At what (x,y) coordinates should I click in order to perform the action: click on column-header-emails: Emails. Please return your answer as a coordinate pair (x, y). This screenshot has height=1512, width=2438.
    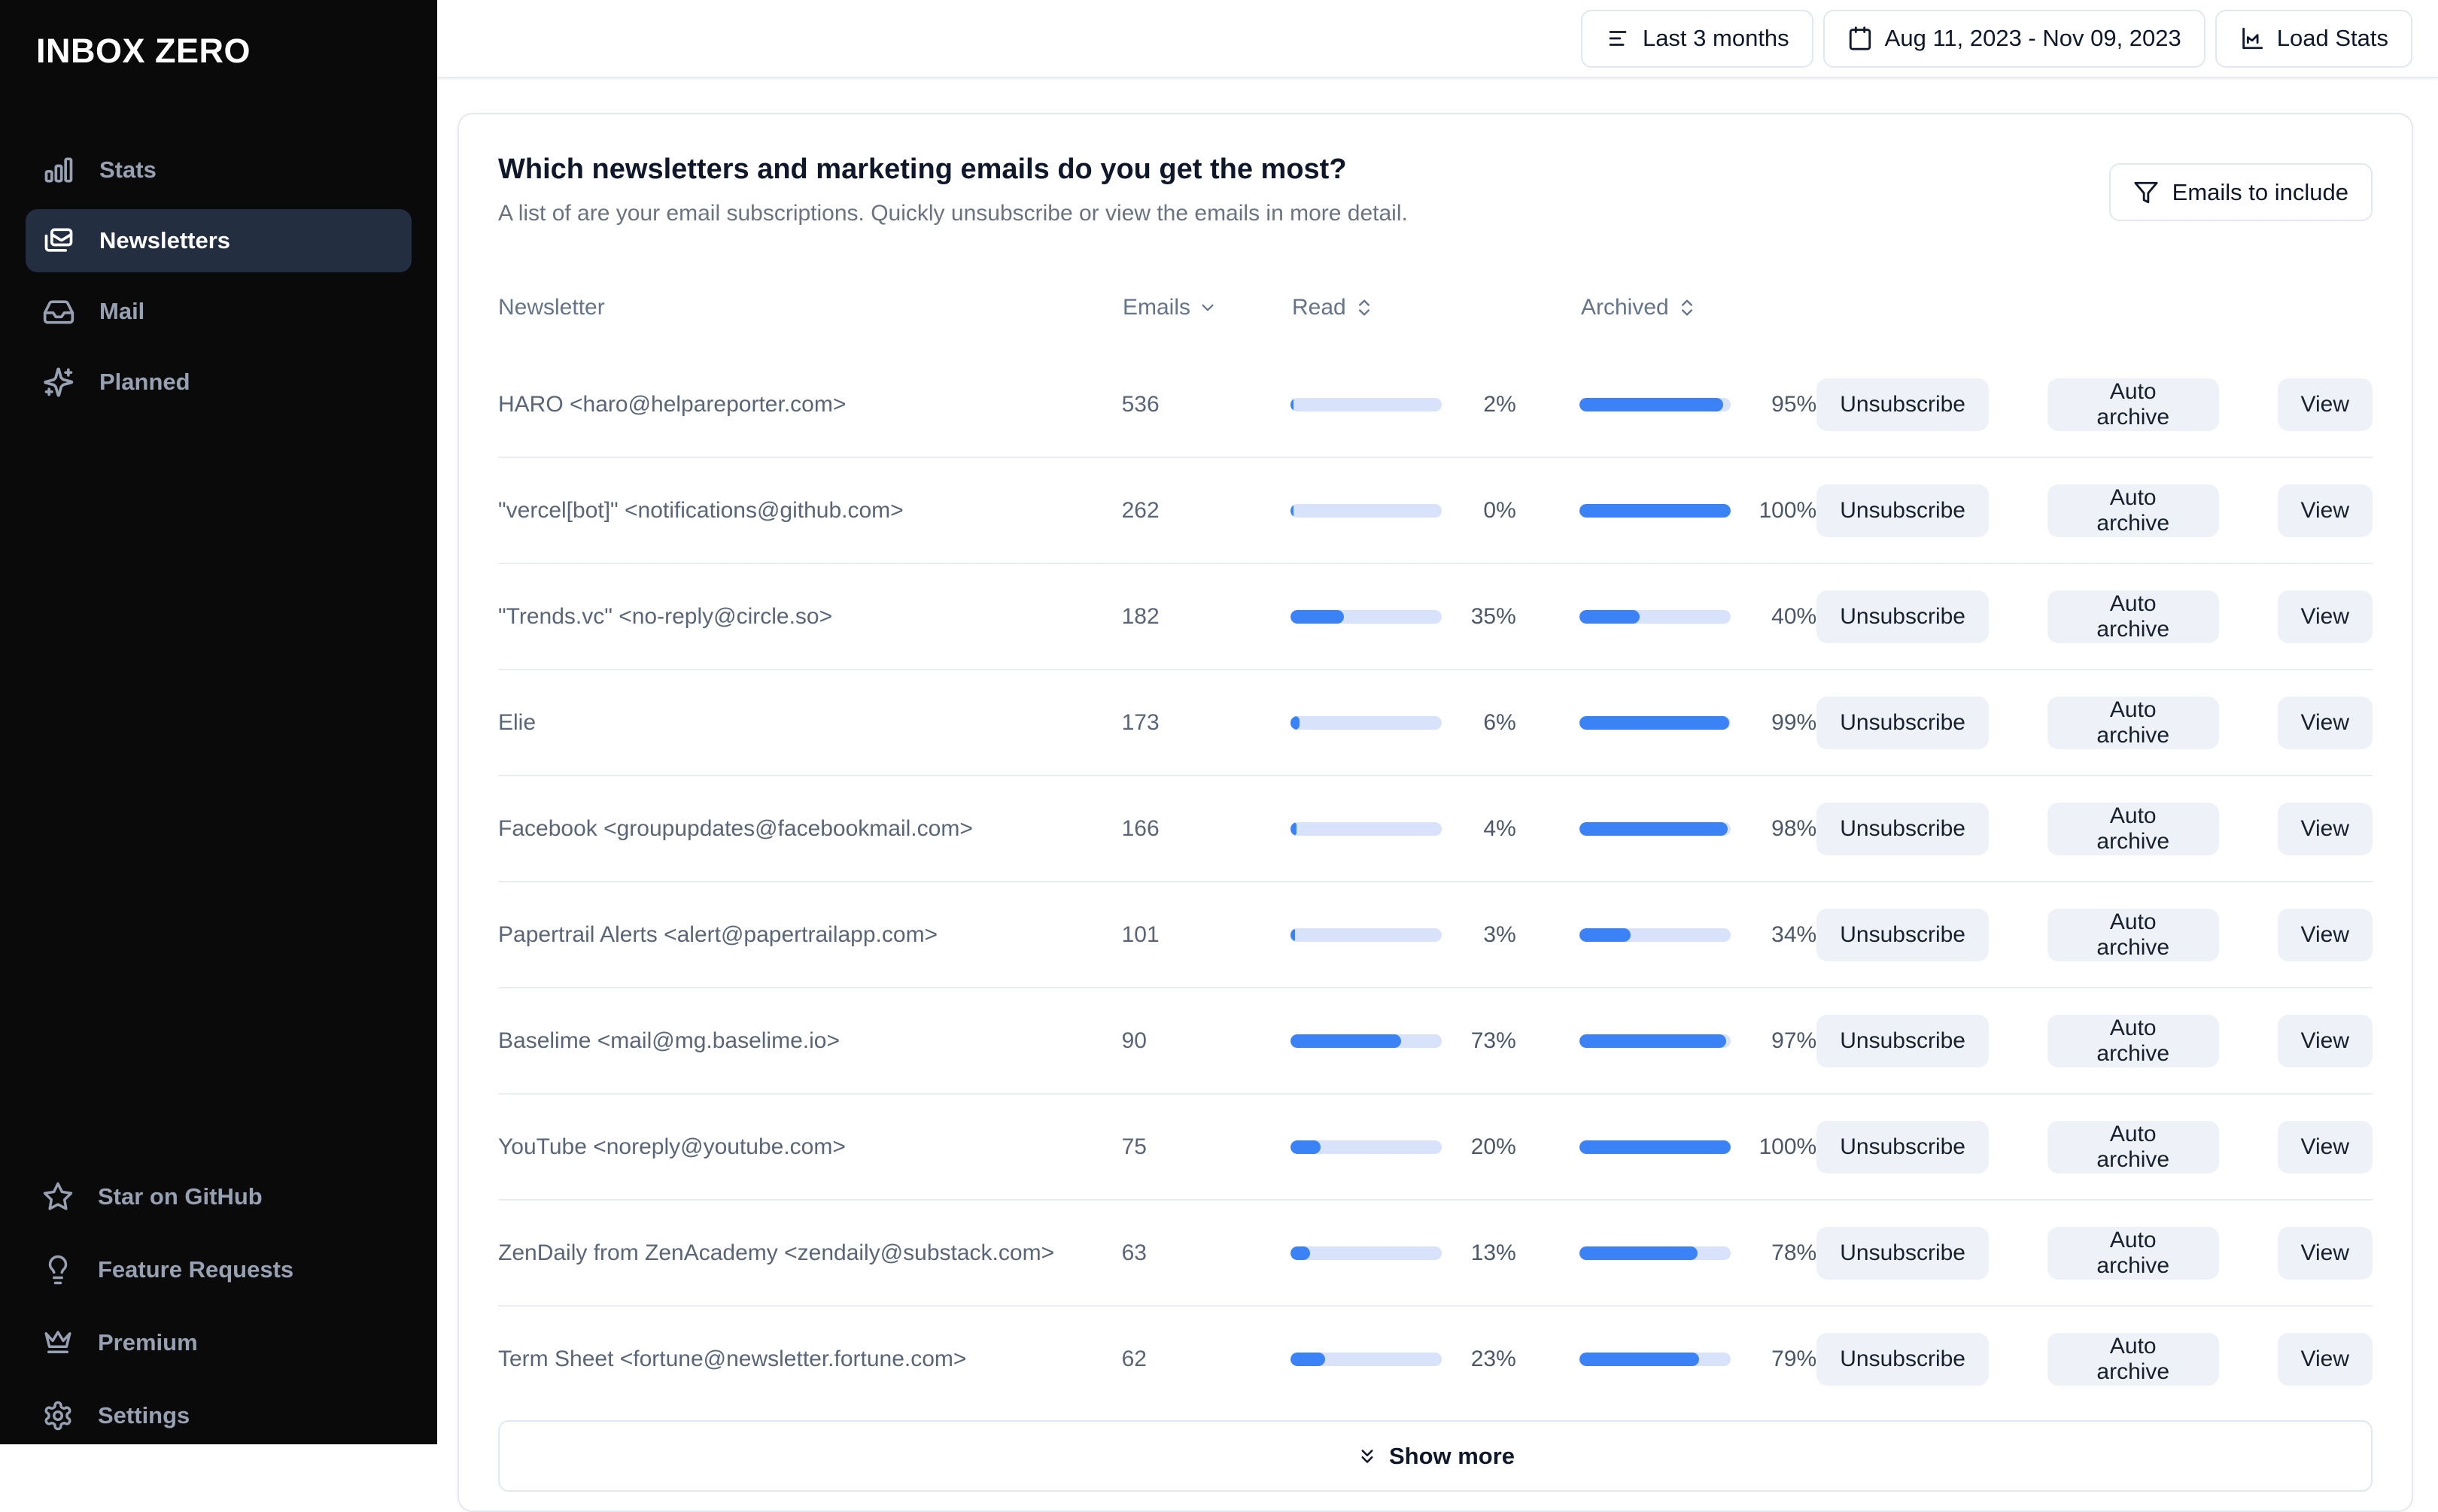
    Looking at the image, I should click on (1207, 307).